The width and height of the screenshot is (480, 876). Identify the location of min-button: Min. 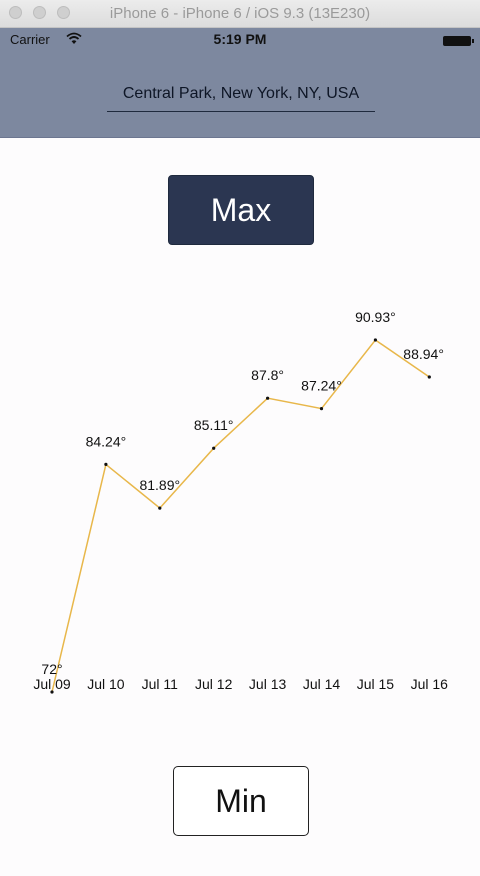
(241, 801).